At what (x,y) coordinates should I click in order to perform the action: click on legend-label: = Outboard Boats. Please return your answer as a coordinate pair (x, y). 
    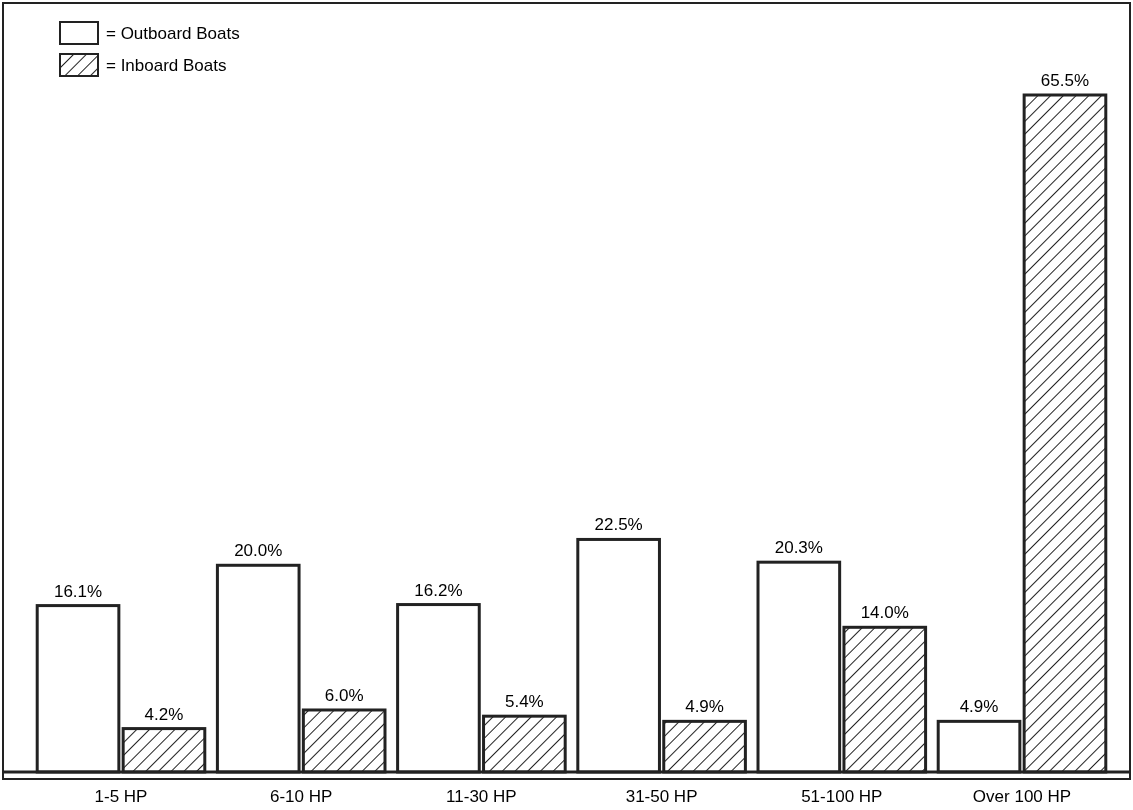
    Looking at the image, I should click on (173, 33).